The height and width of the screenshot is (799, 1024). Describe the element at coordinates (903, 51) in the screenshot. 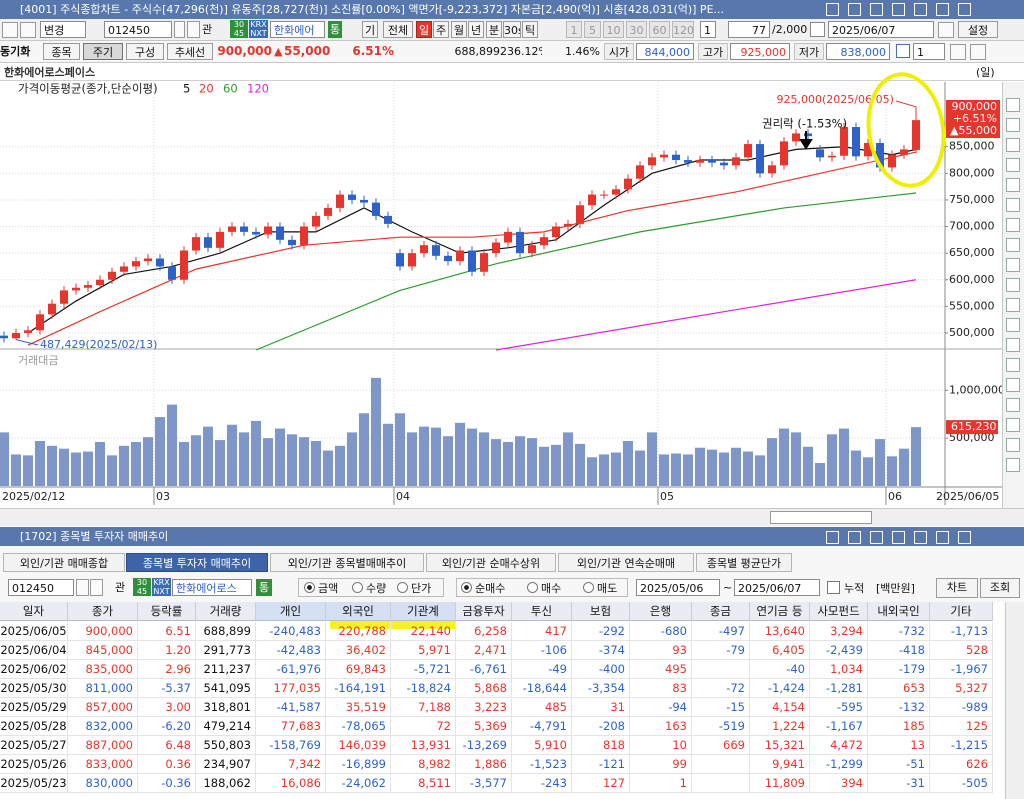

I see `layout-icon` at that location.